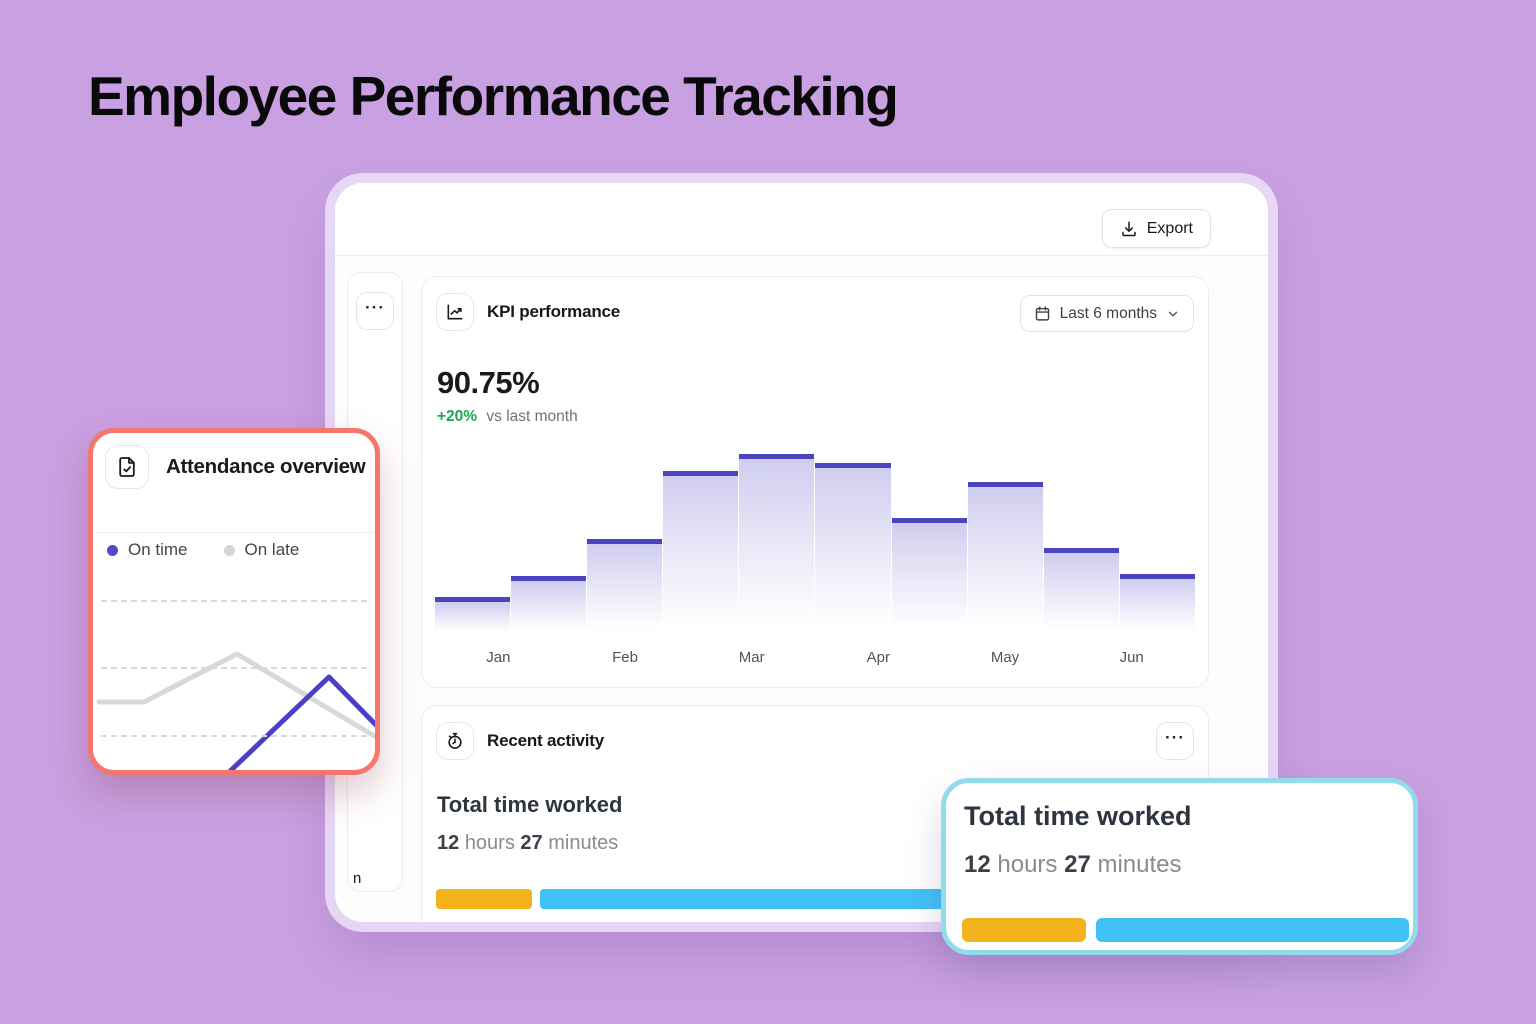  I want to click on date-range-dropdown: Last 6 months, so click(1106, 313).